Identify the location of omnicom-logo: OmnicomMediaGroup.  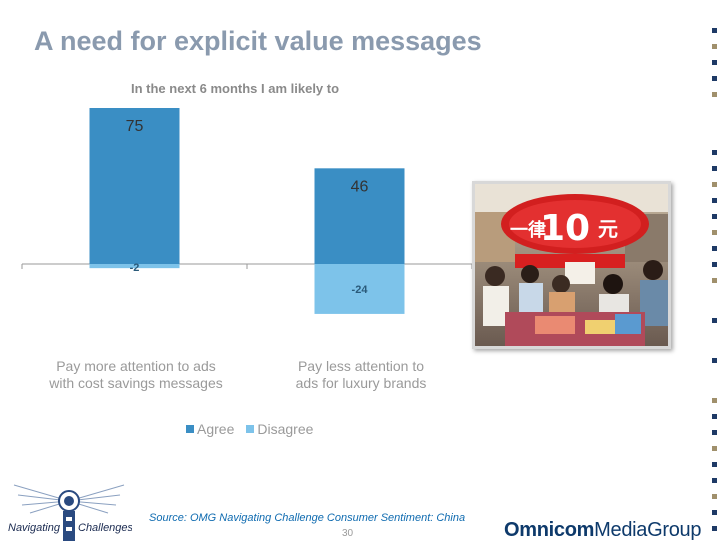
(603, 530).